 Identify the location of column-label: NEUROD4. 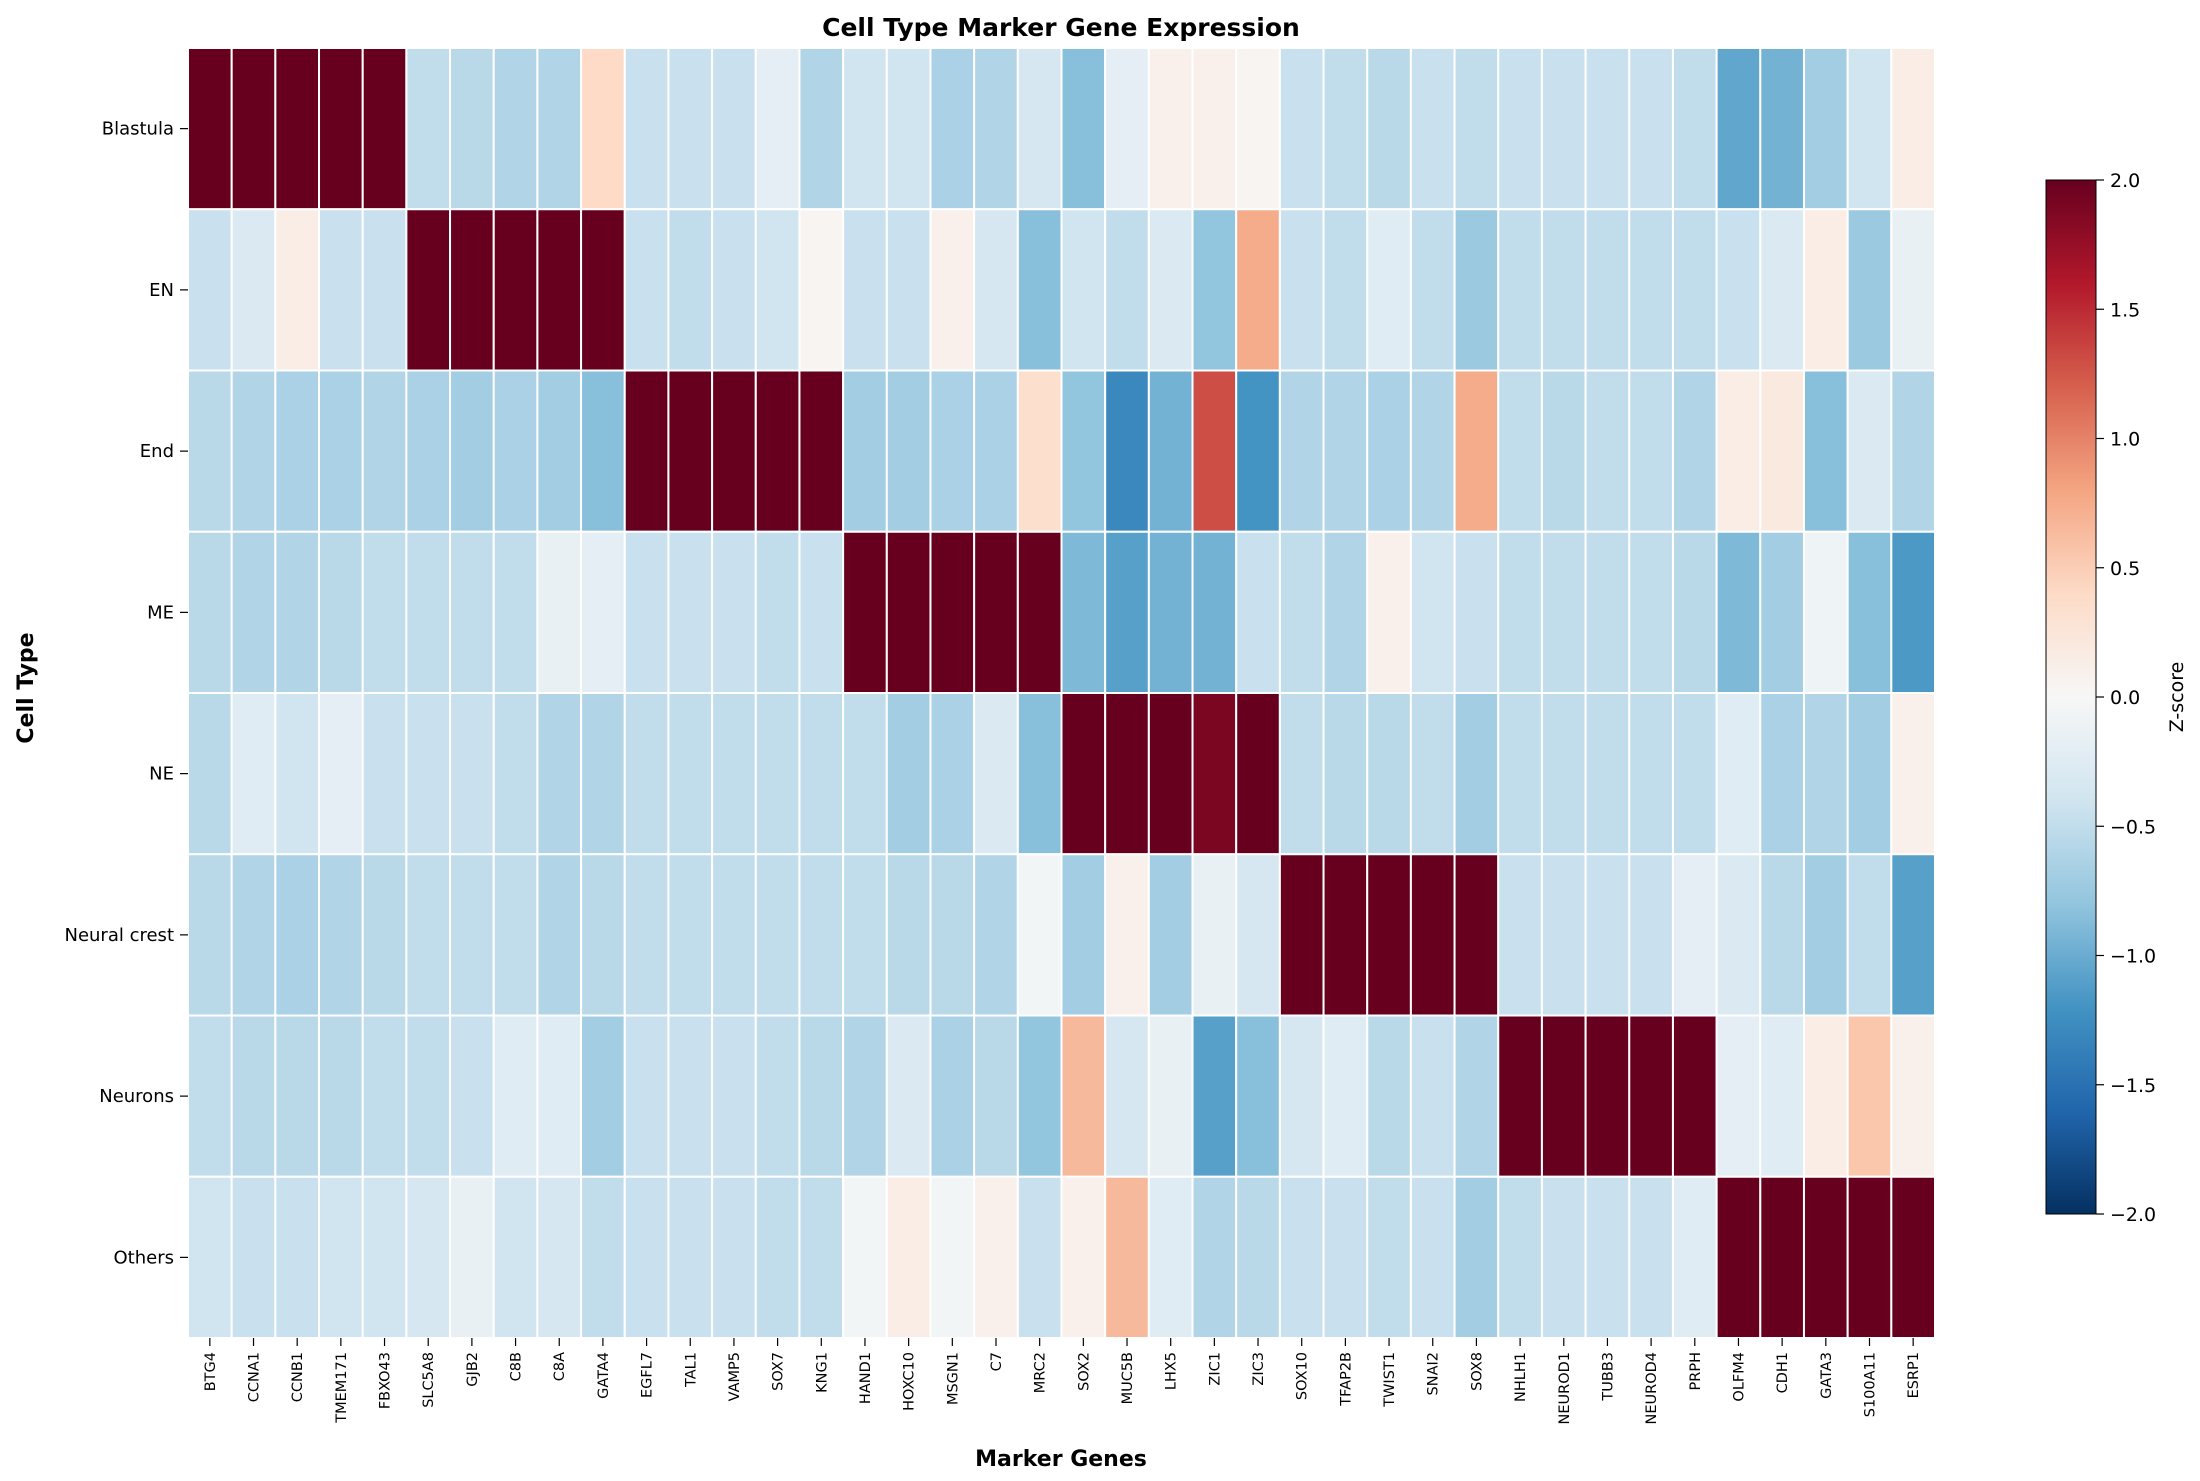
(1652, 1388).